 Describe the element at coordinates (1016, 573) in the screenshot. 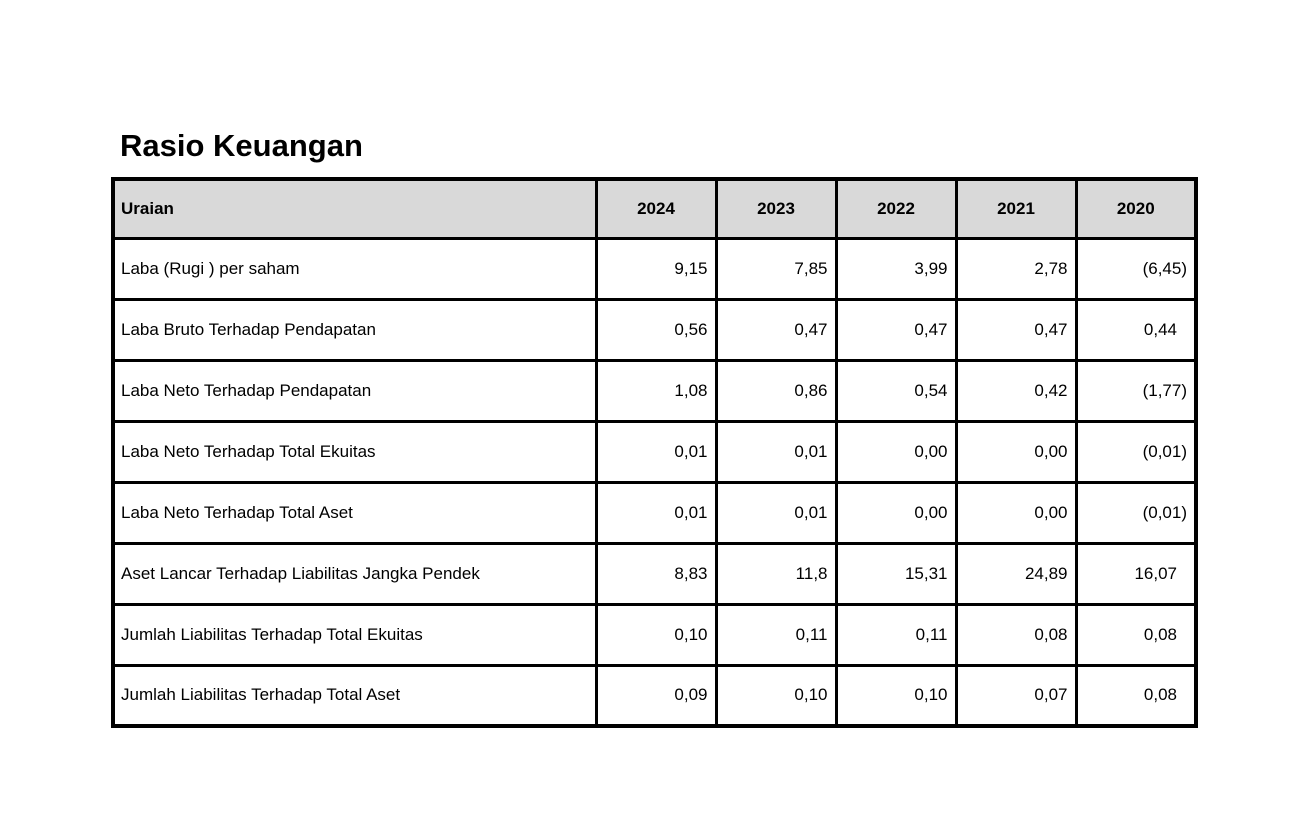

I see `ratio-value-cell: 24,89` at that location.